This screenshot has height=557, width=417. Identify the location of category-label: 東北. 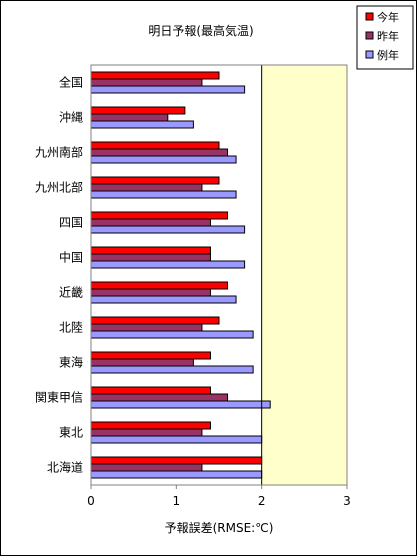
(71, 433).